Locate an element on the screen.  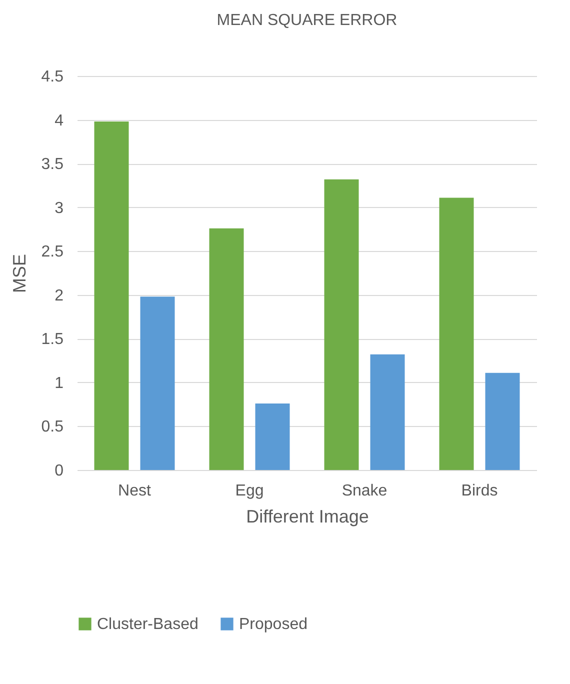
y-tick-label: 3.5 is located at coordinates (52, 165).